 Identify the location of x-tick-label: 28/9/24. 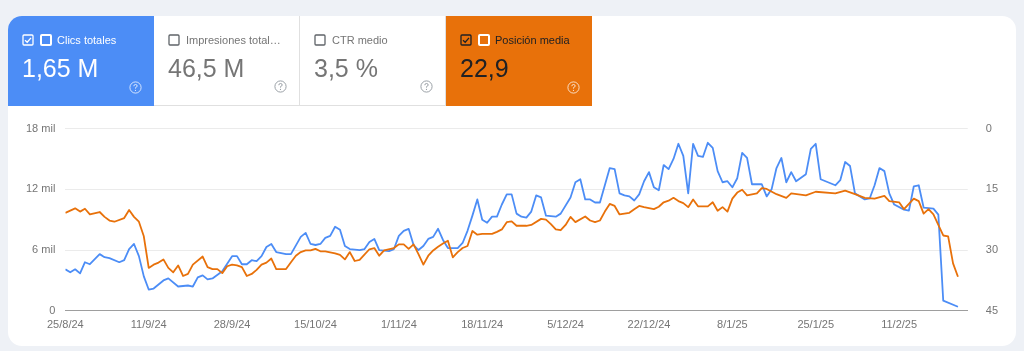
(232, 324).